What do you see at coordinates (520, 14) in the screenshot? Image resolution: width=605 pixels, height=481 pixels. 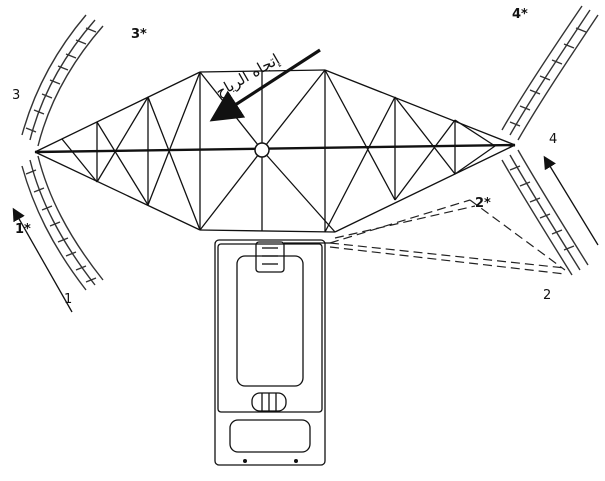 I see `label-4-star: 4*` at bounding box center [520, 14].